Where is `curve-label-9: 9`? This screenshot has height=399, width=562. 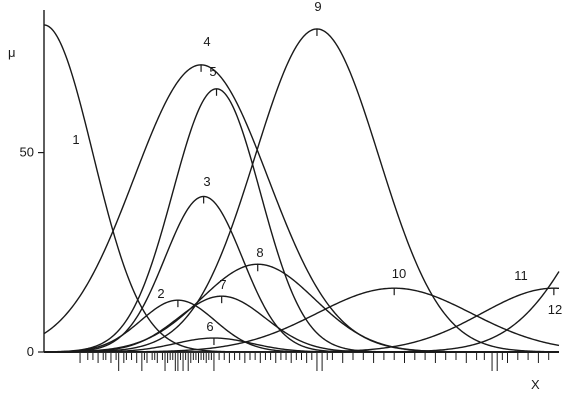 curve-label-9: 9 is located at coordinates (317, 7).